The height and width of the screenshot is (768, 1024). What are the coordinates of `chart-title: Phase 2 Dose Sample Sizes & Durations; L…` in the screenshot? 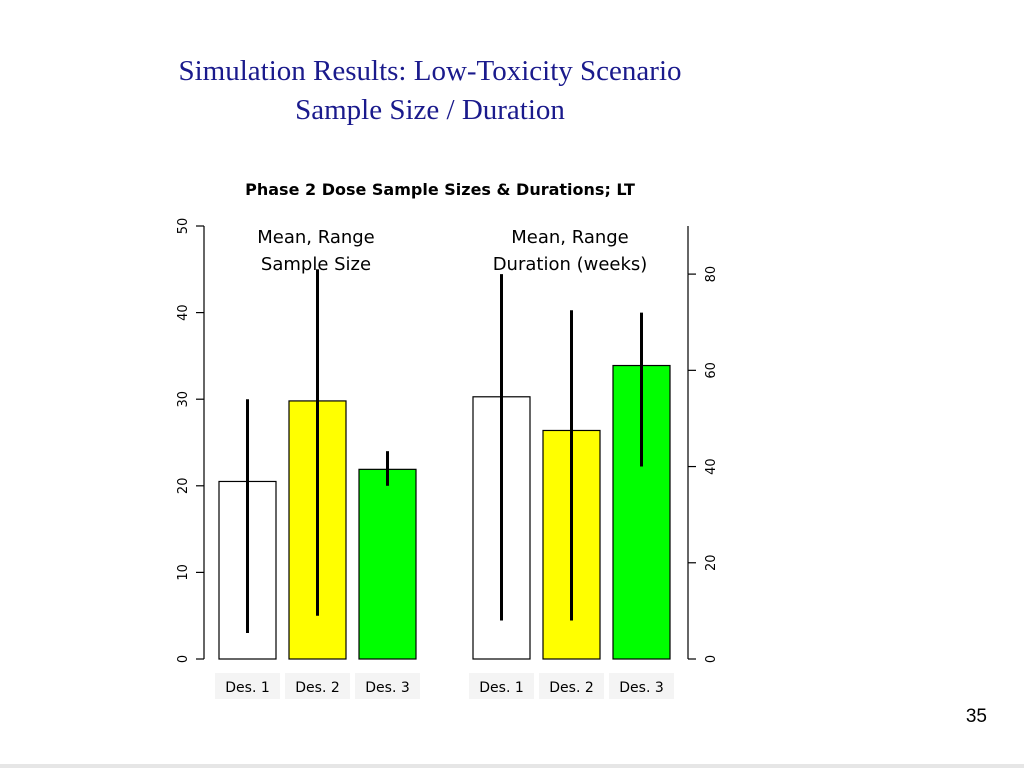 It's located at (440, 189).